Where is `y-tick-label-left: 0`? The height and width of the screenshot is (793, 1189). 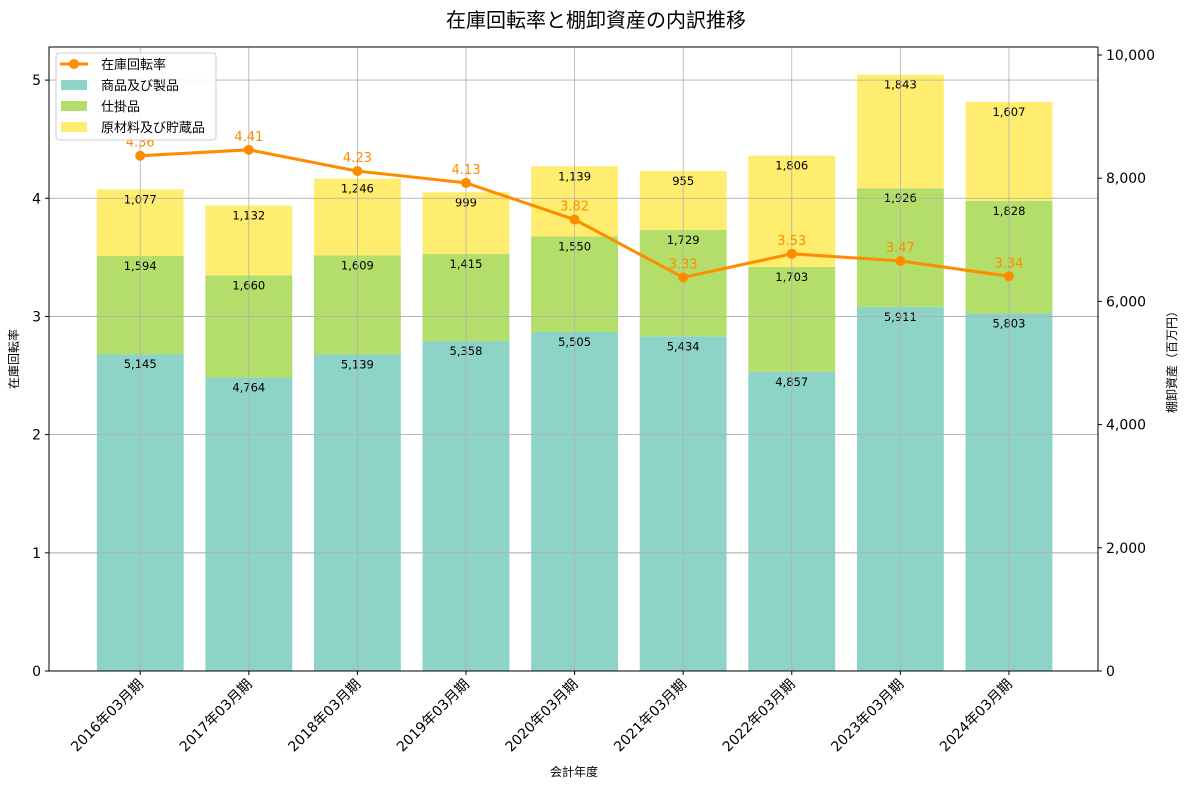
y-tick-label-left: 0 is located at coordinates (36, 672).